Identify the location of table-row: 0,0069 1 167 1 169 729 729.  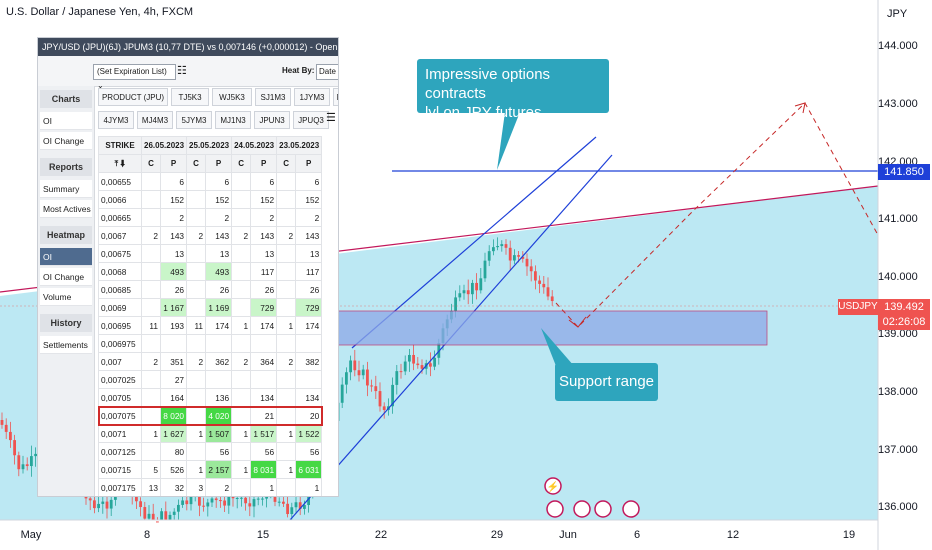
(210, 307).